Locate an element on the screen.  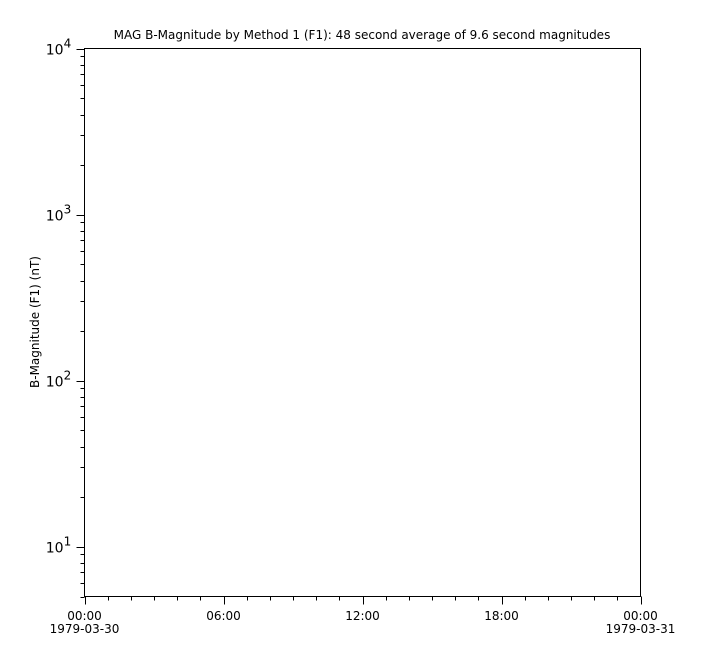
y-axis-label: B-Magnitude (F1) (nT) is located at coordinates (35, 322).